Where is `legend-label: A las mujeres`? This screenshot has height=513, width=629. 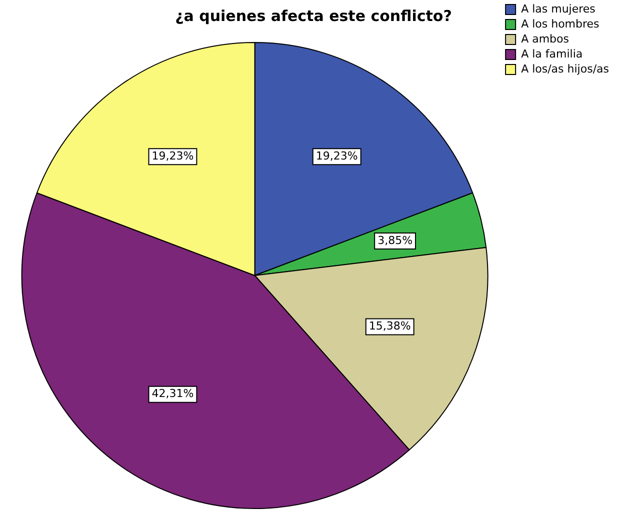 legend-label: A las mujeres is located at coordinates (558, 9).